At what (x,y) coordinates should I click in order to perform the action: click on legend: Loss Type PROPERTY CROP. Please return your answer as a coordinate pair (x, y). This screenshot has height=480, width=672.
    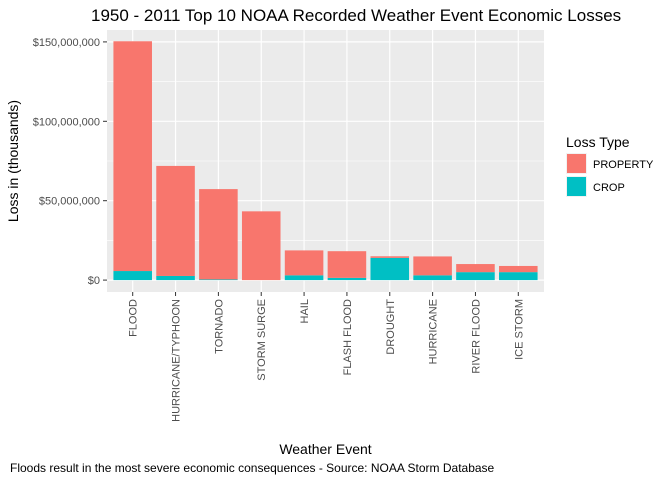
    Looking at the image, I should click on (610, 165).